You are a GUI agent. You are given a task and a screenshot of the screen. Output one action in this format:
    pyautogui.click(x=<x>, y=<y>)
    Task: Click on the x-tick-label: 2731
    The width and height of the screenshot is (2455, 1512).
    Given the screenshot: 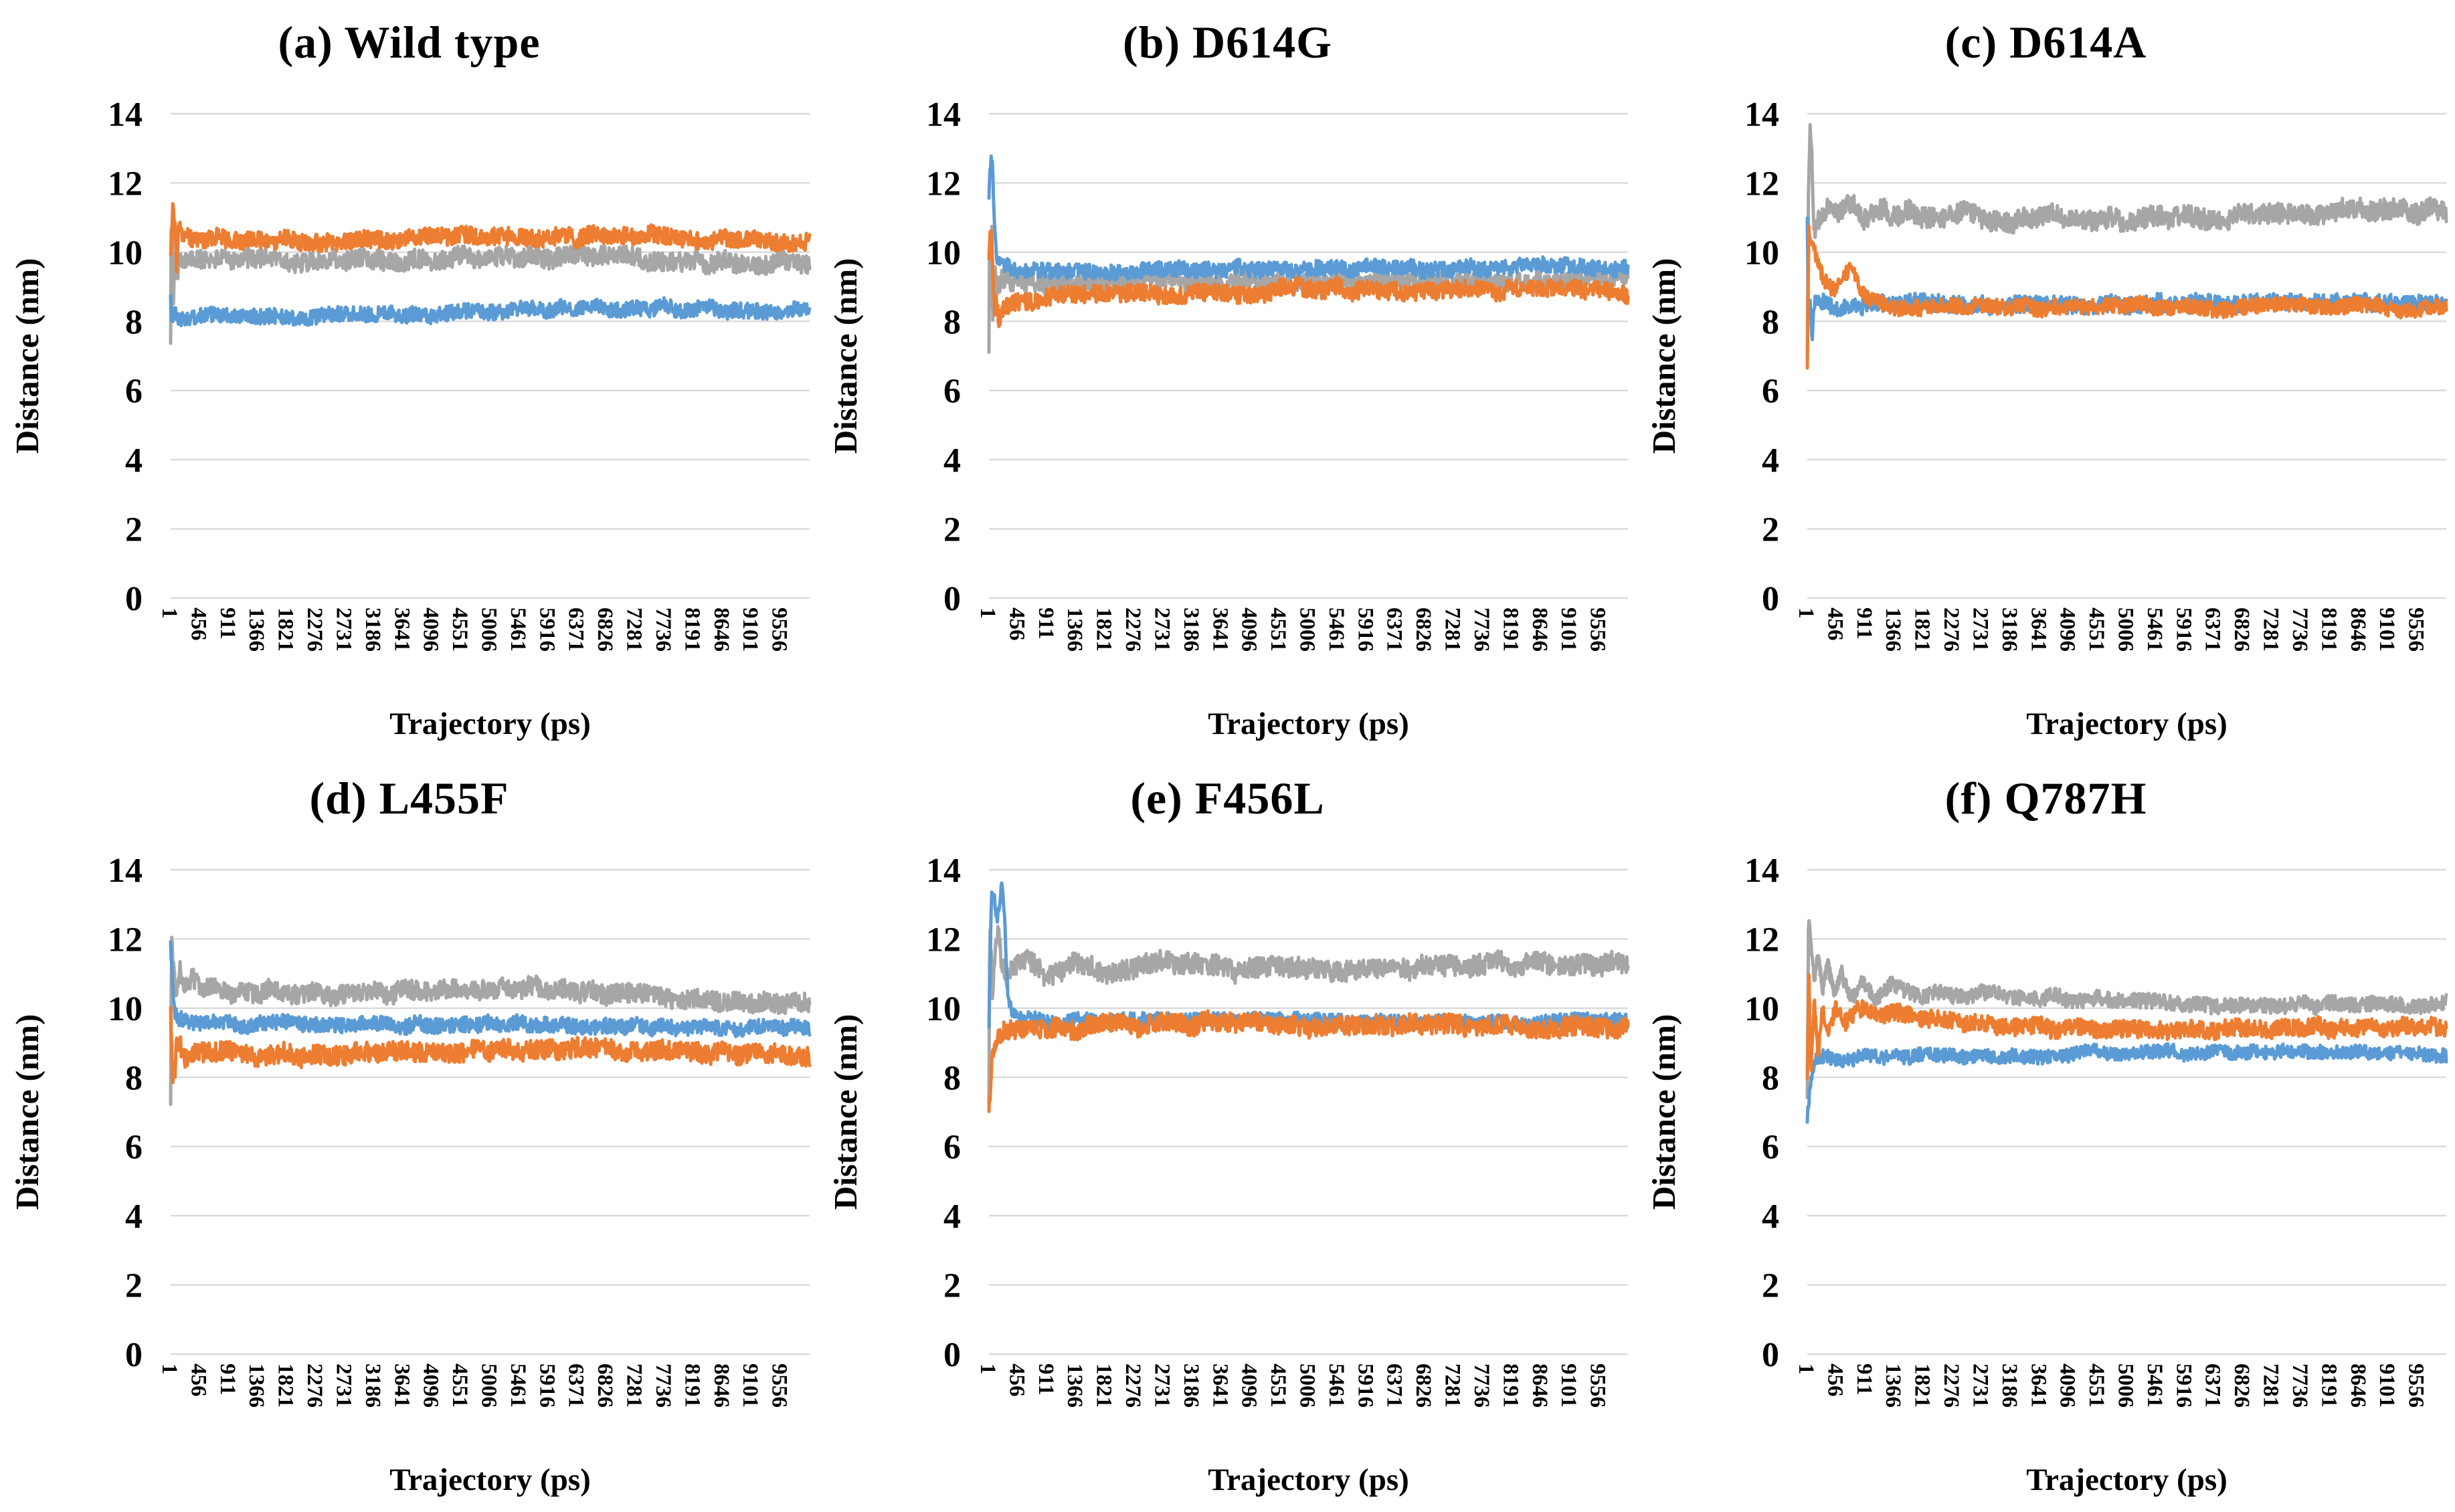 What is the action you would take?
    pyautogui.click(x=1162, y=629)
    